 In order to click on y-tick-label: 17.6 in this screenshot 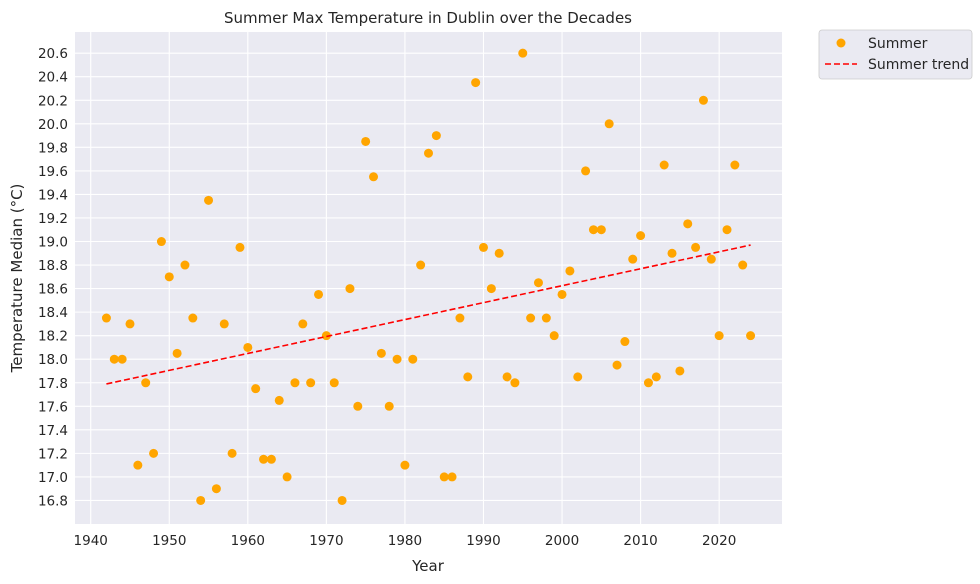, I will do `click(53, 407)`.